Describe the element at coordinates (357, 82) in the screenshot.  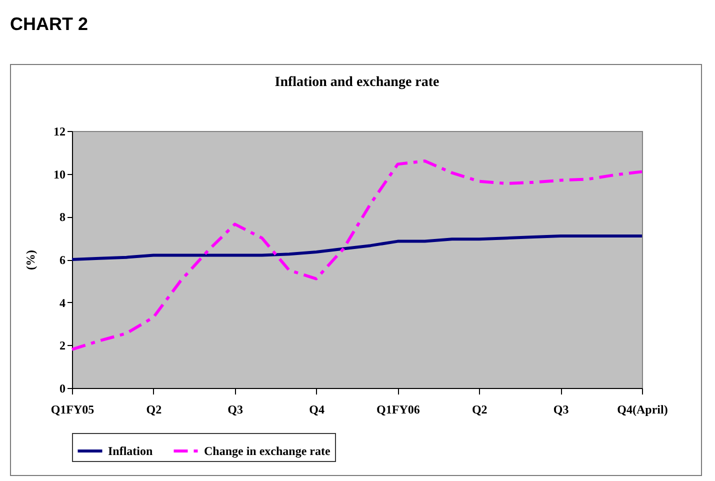
I see `chart-subtitle: Inflation and exchange rate` at that location.